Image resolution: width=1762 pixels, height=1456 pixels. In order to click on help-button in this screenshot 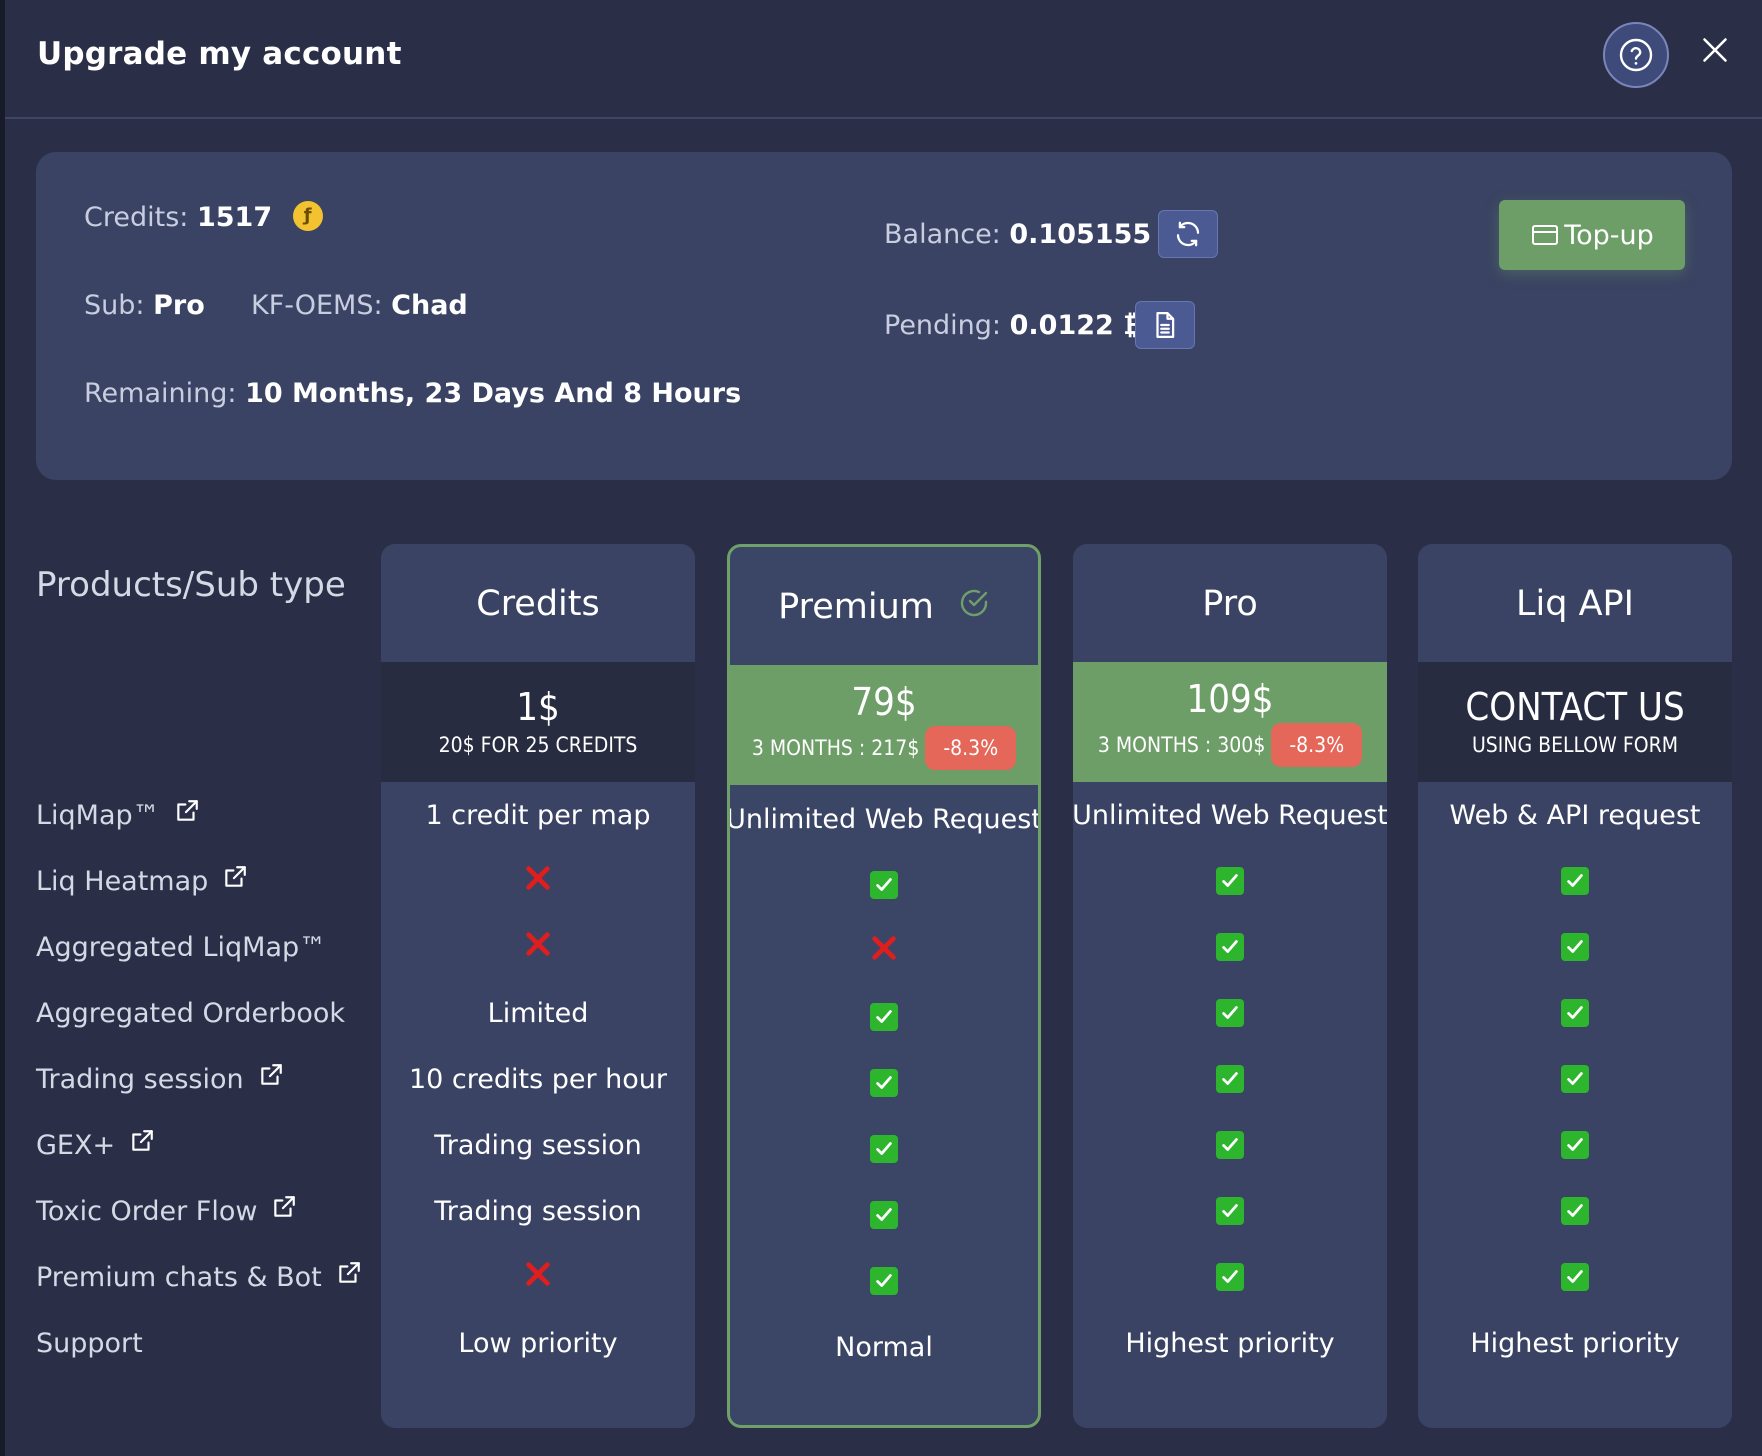, I will do `click(1636, 55)`.